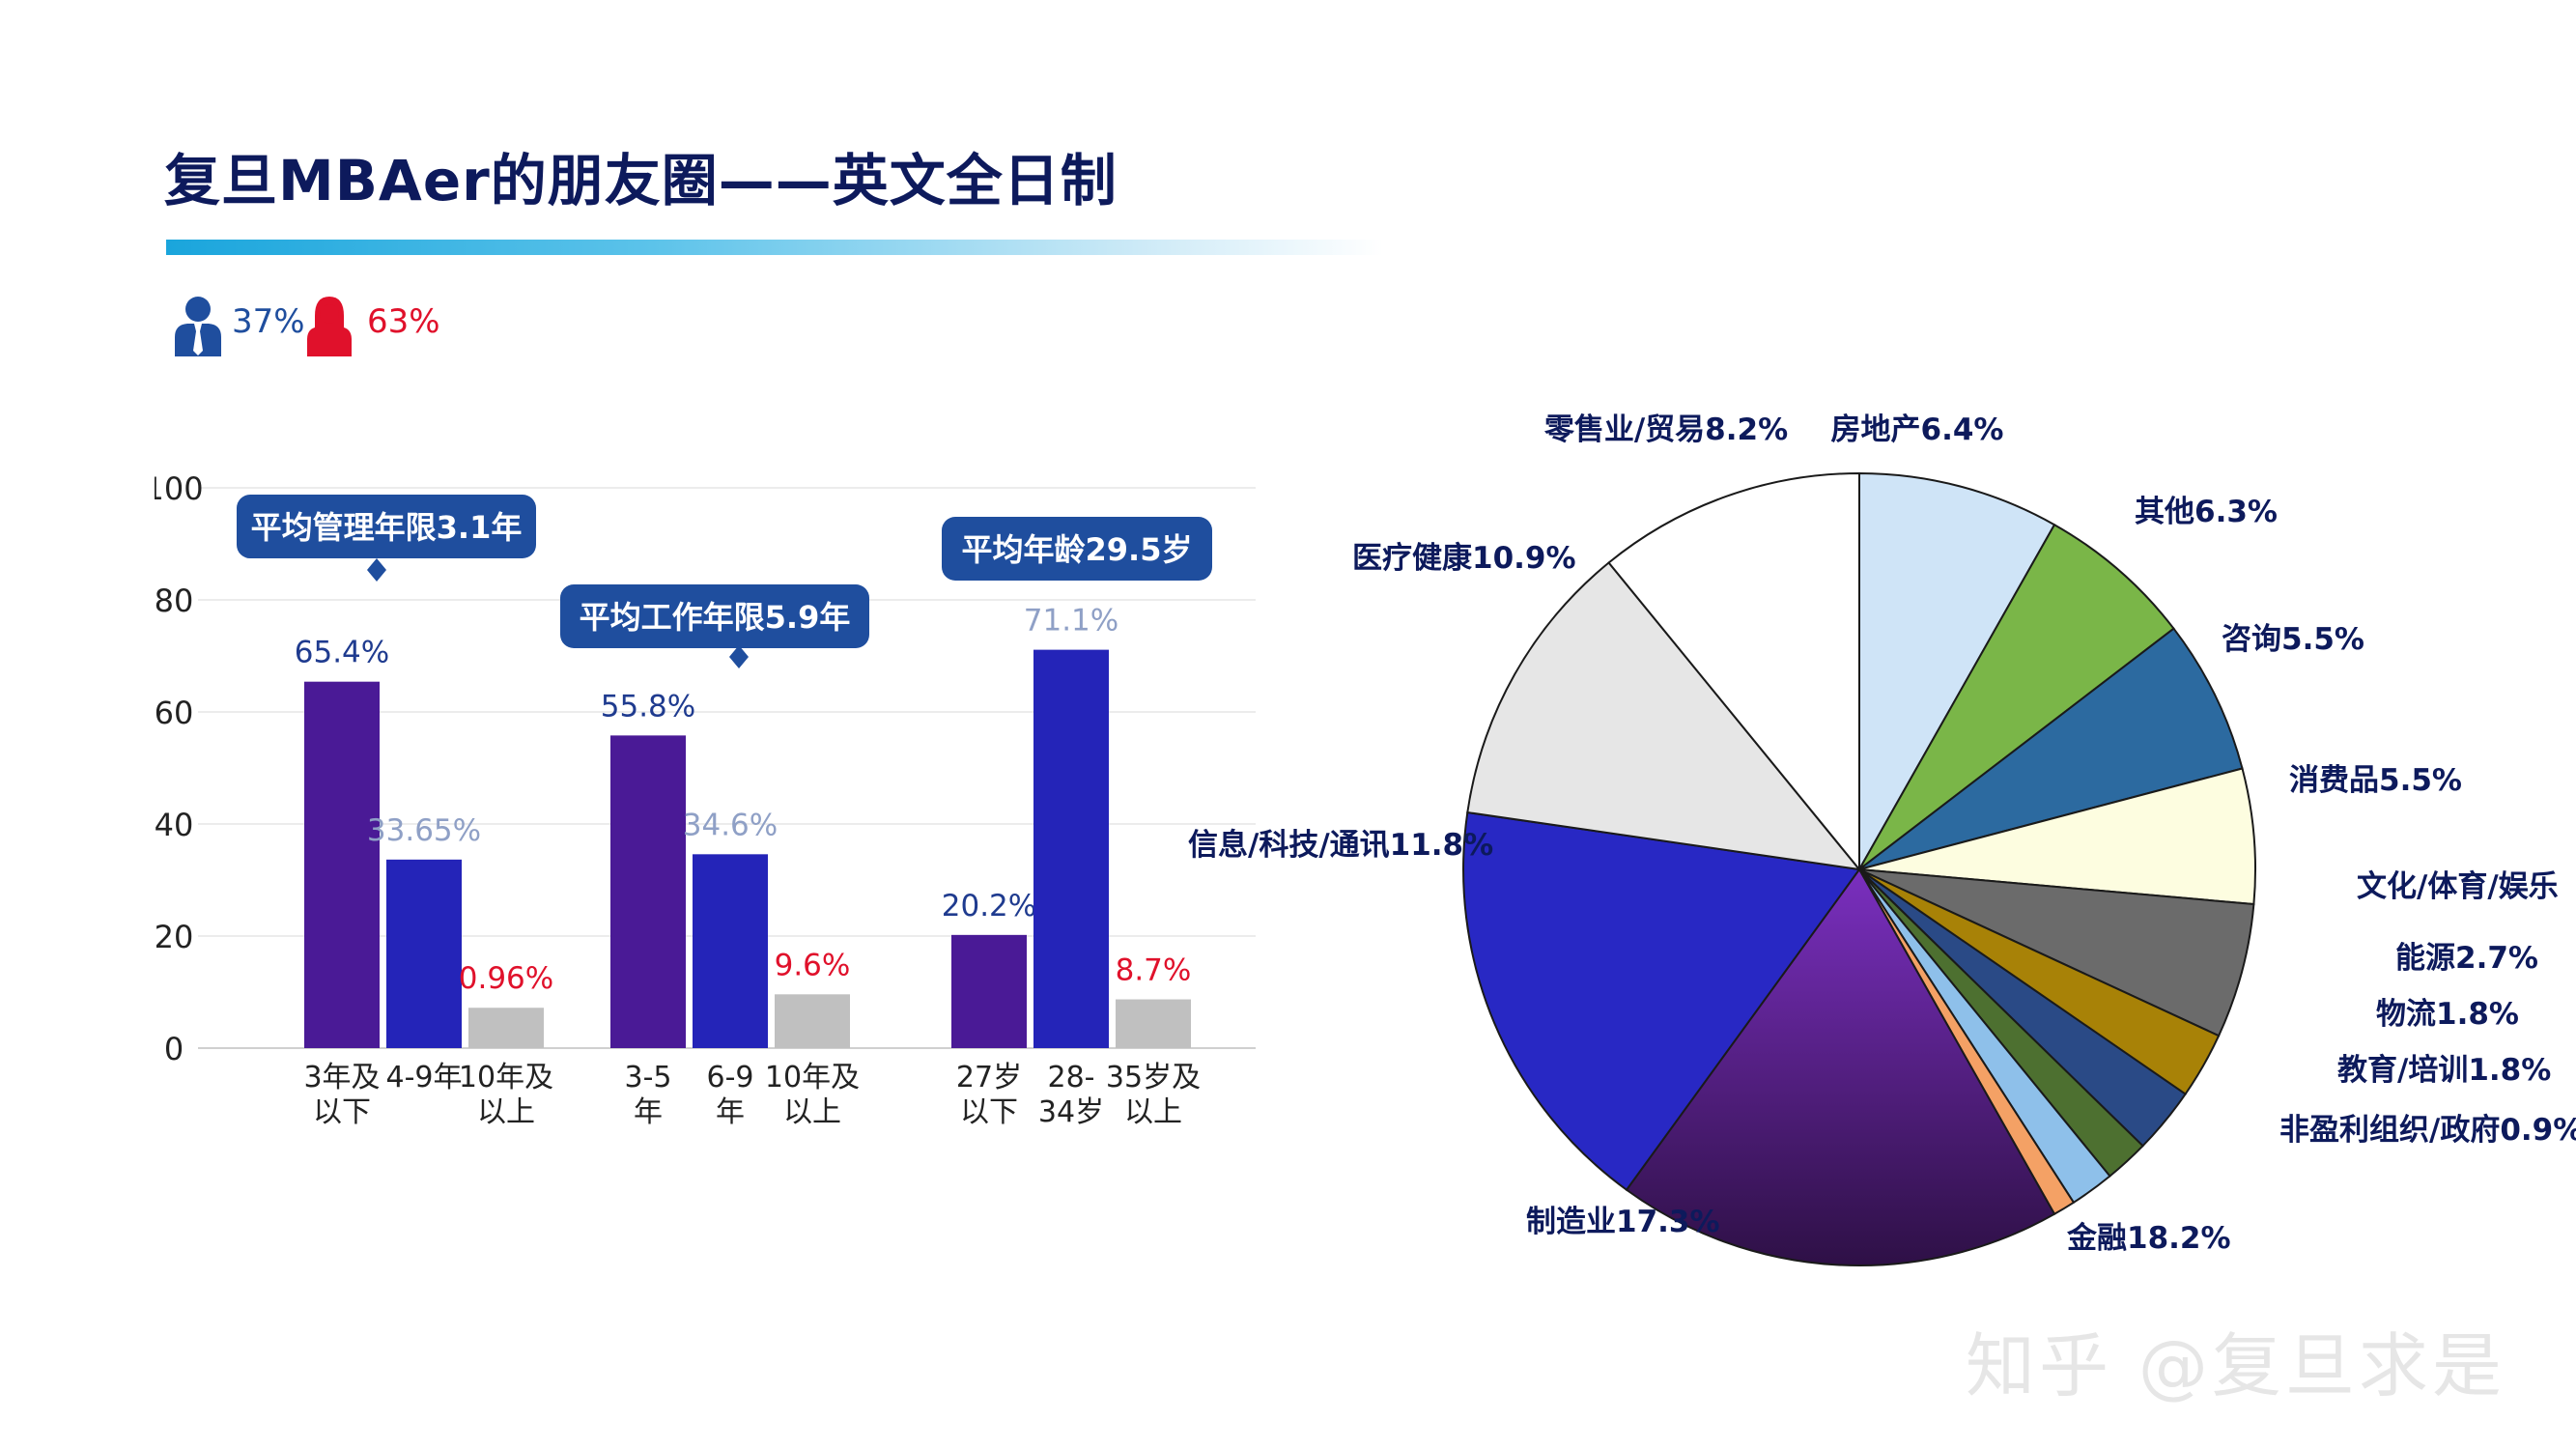 The width and height of the screenshot is (2576, 1449). What do you see at coordinates (1154, 970) in the screenshot?
I see `data-label: 8.7%` at bounding box center [1154, 970].